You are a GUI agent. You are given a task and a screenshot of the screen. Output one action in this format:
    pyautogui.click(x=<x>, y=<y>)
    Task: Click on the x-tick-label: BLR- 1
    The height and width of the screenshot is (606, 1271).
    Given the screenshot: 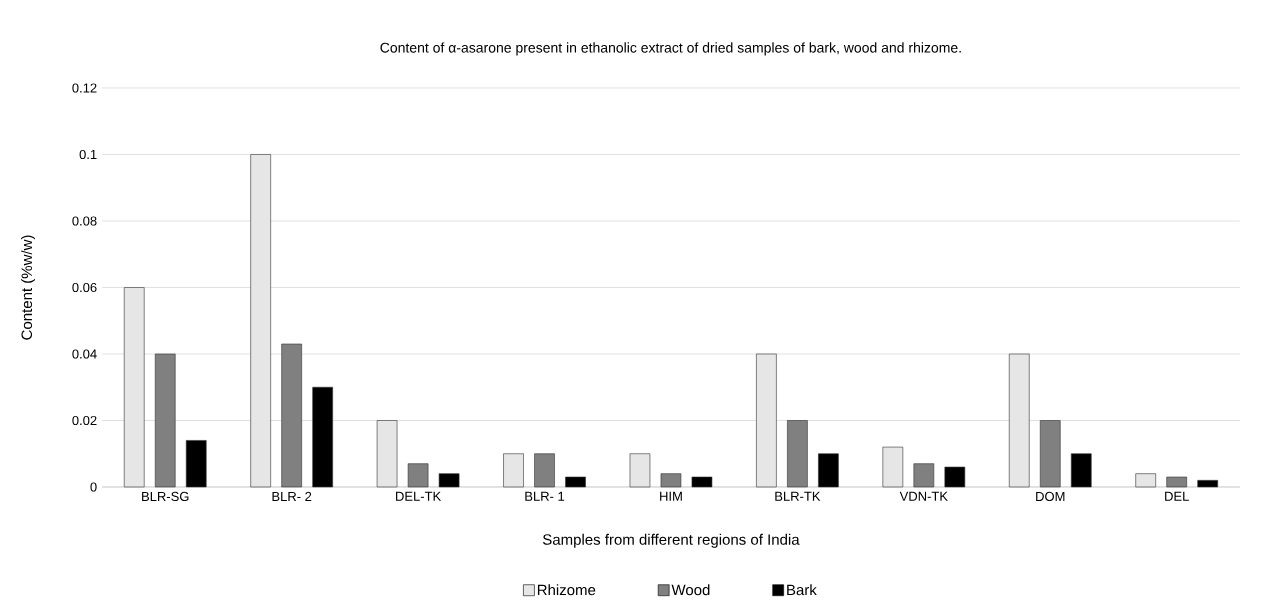 What is the action you would take?
    pyautogui.click(x=545, y=496)
    